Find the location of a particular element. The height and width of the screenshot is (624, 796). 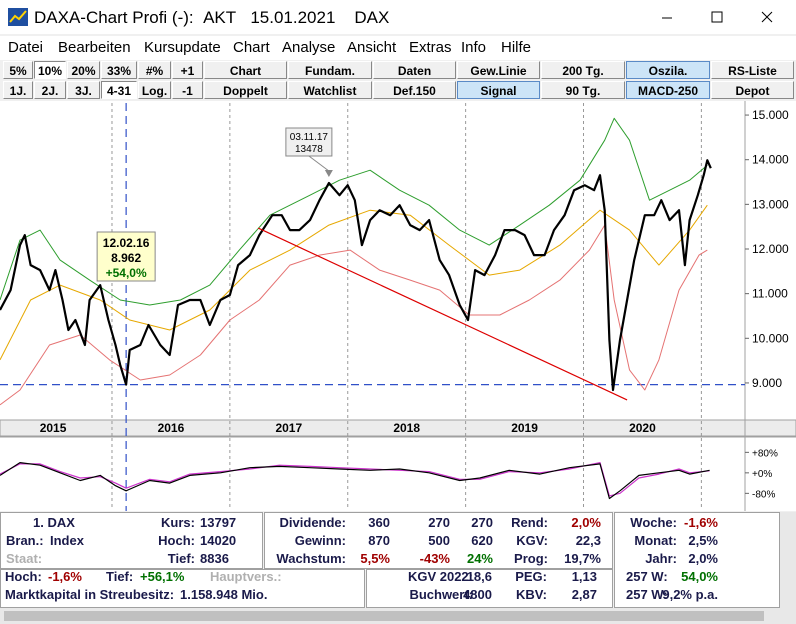

value: 22,3 is located at coordinates (588, 540).